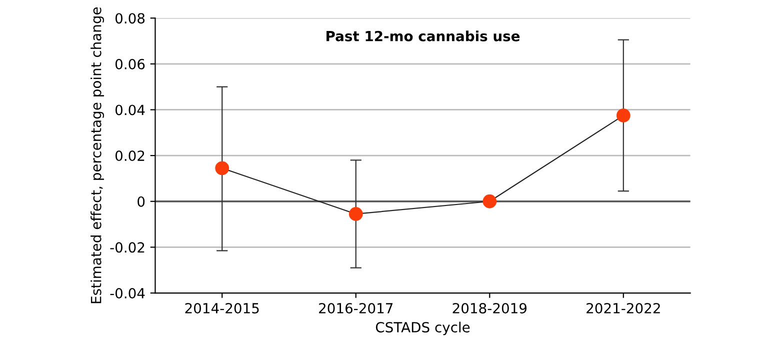 The width and height of the screenshot is (780, 348). Describe the element at coordinates (141, 201) in the screenshot. I see `y-tick-label: 0` at that location.